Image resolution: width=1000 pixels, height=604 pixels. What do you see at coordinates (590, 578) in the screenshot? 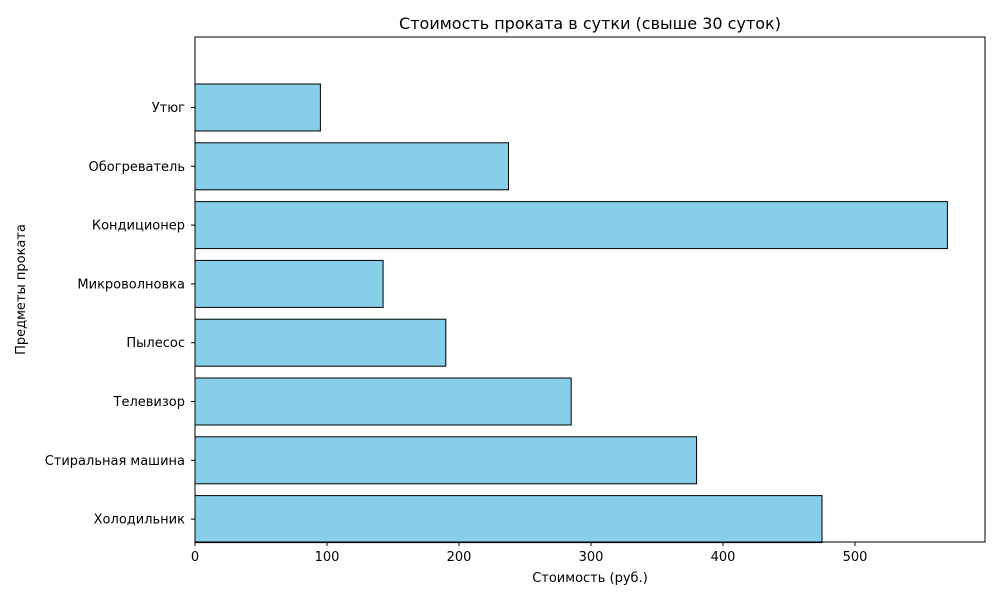
I see `x-axis-label: Стоимость (руб.)` at bounding box center [590, 578].